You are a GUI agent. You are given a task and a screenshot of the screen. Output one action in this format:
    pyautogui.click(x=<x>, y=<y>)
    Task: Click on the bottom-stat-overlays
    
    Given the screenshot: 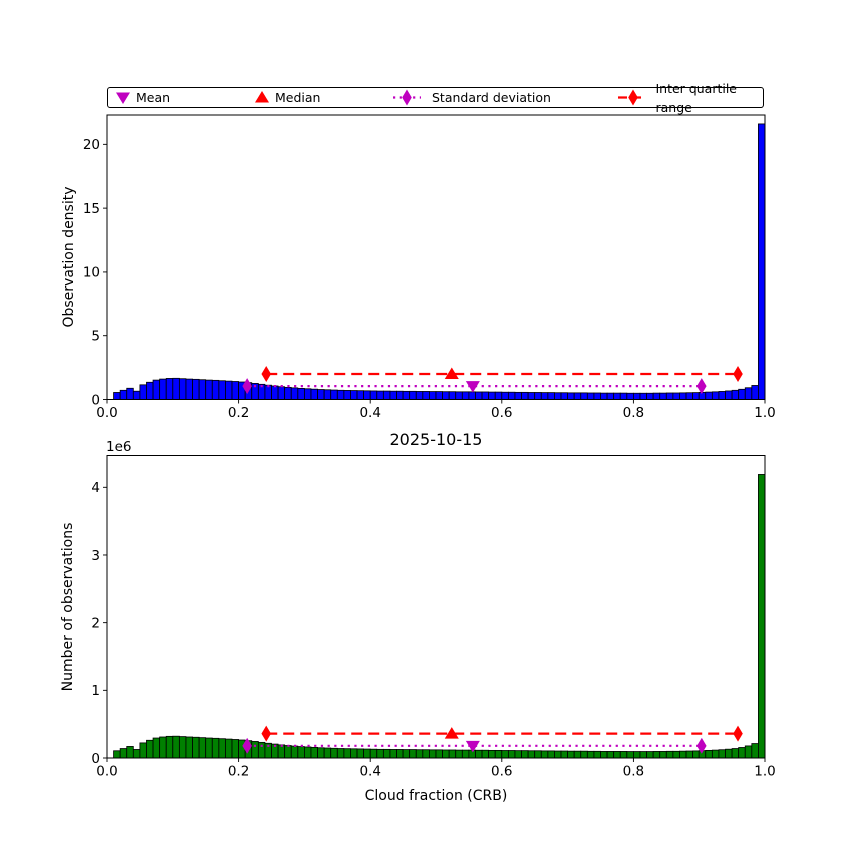 What is the action you would take?
    pyautogui.click(x=492, y=739)
    